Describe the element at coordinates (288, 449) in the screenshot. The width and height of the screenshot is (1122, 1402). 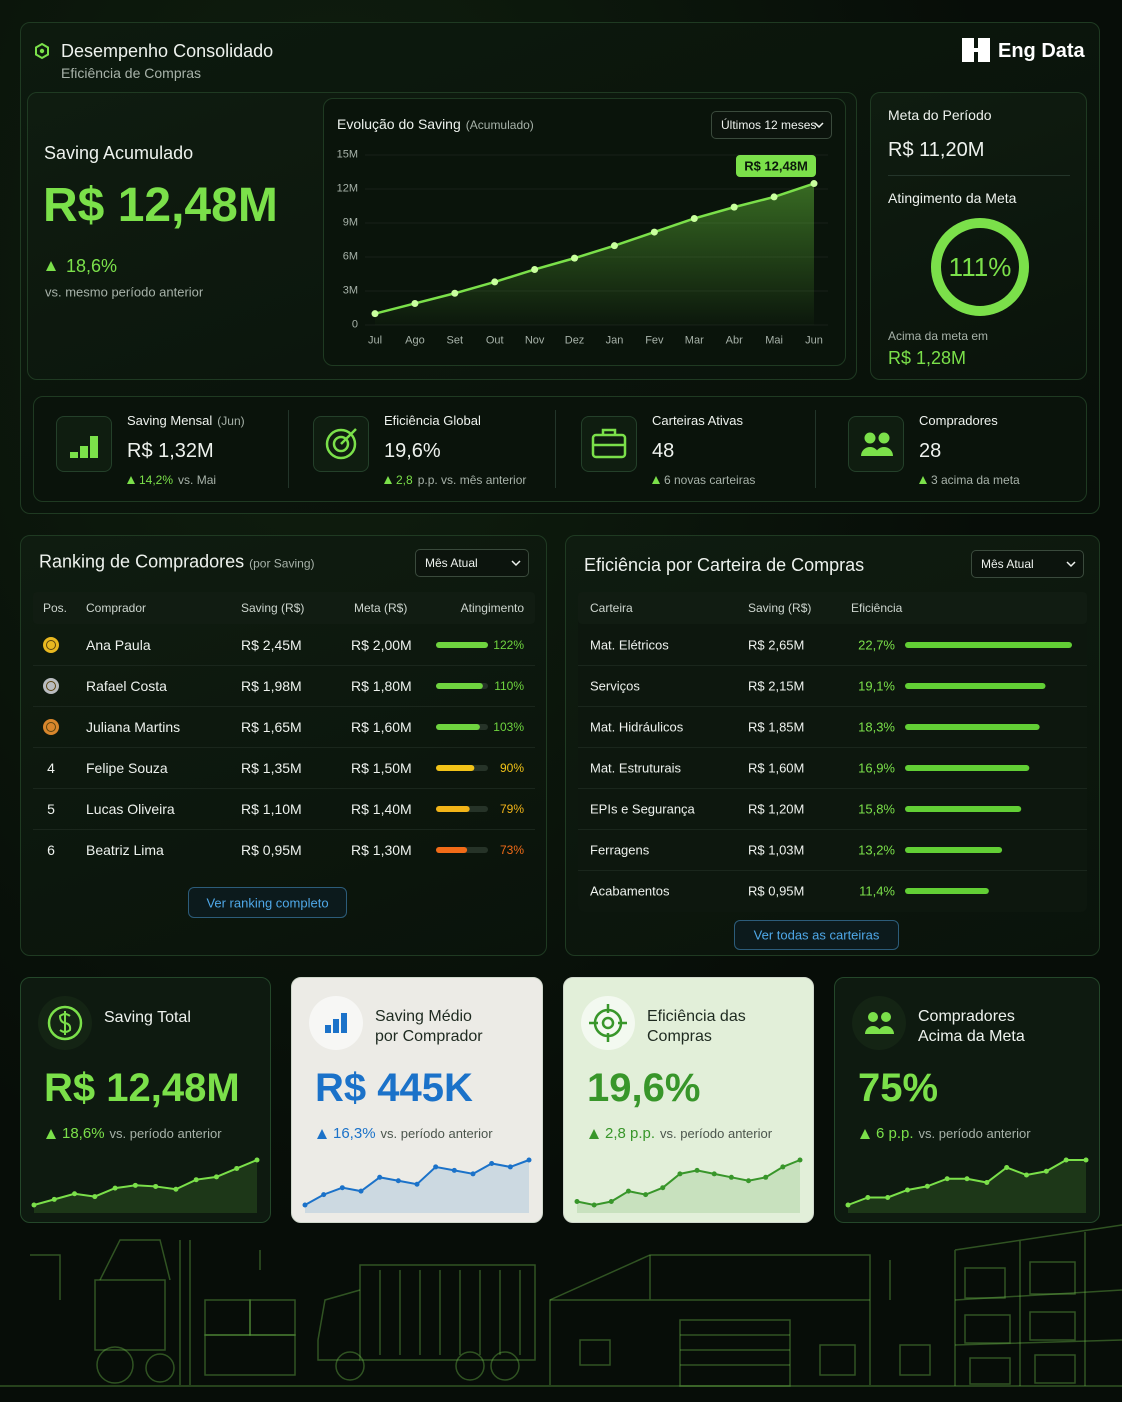
I see `kpi-divider` at that location.